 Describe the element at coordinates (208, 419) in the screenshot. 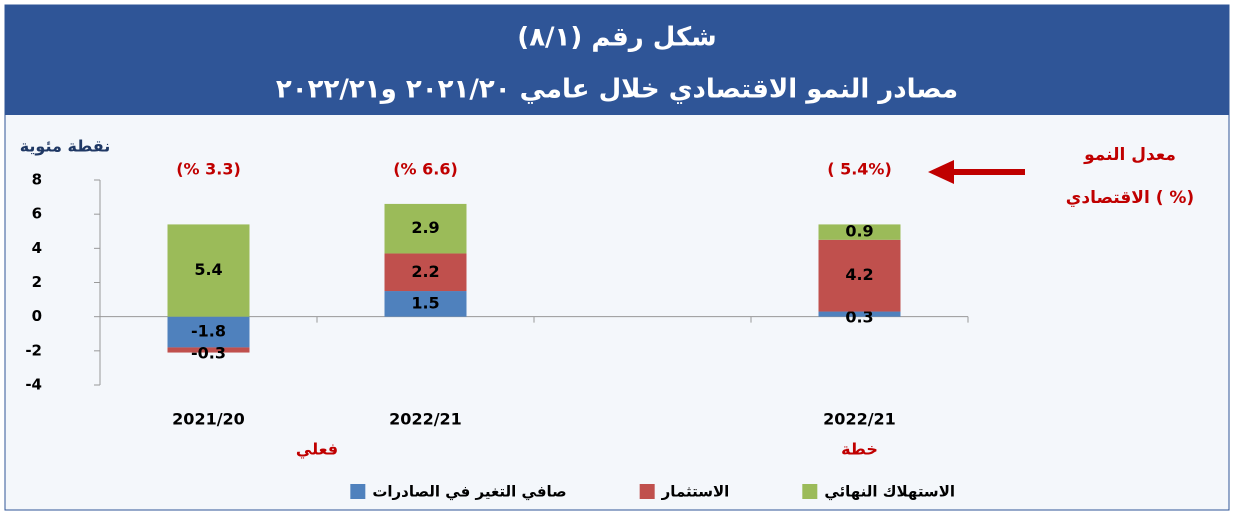

I see `x-tick-label: 2021/20` at that location.